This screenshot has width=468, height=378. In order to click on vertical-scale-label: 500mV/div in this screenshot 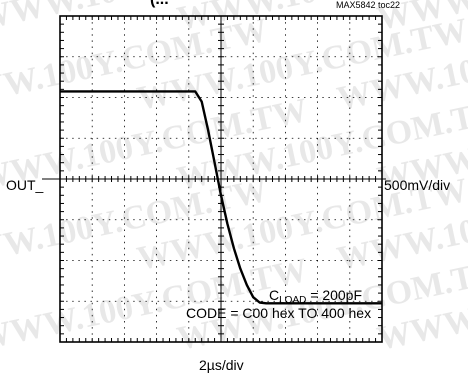, I will do `click(417, 185)`.